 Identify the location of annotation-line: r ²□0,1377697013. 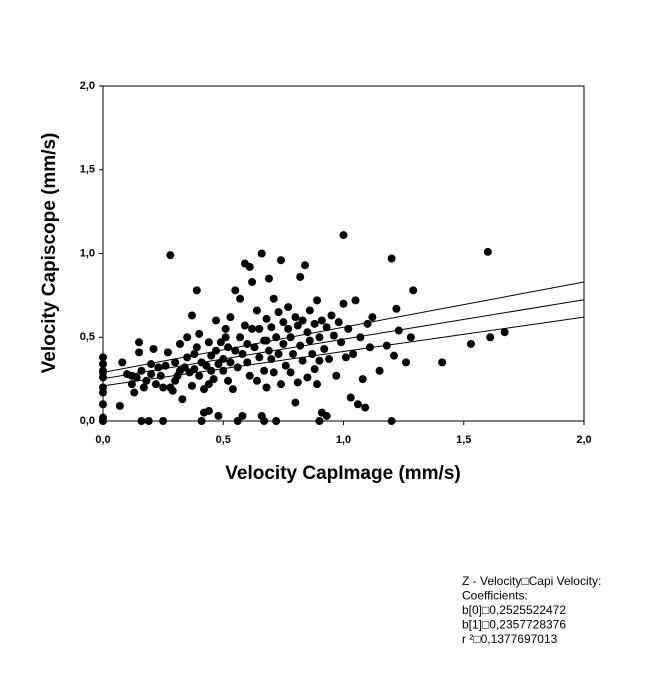
(510, 639).